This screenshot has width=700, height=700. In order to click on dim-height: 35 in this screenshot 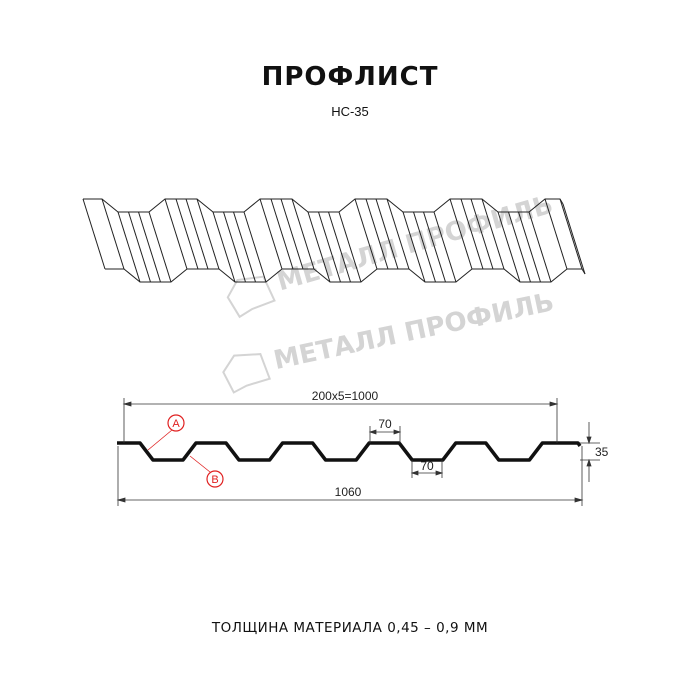, I will do `click(602, 452)`.